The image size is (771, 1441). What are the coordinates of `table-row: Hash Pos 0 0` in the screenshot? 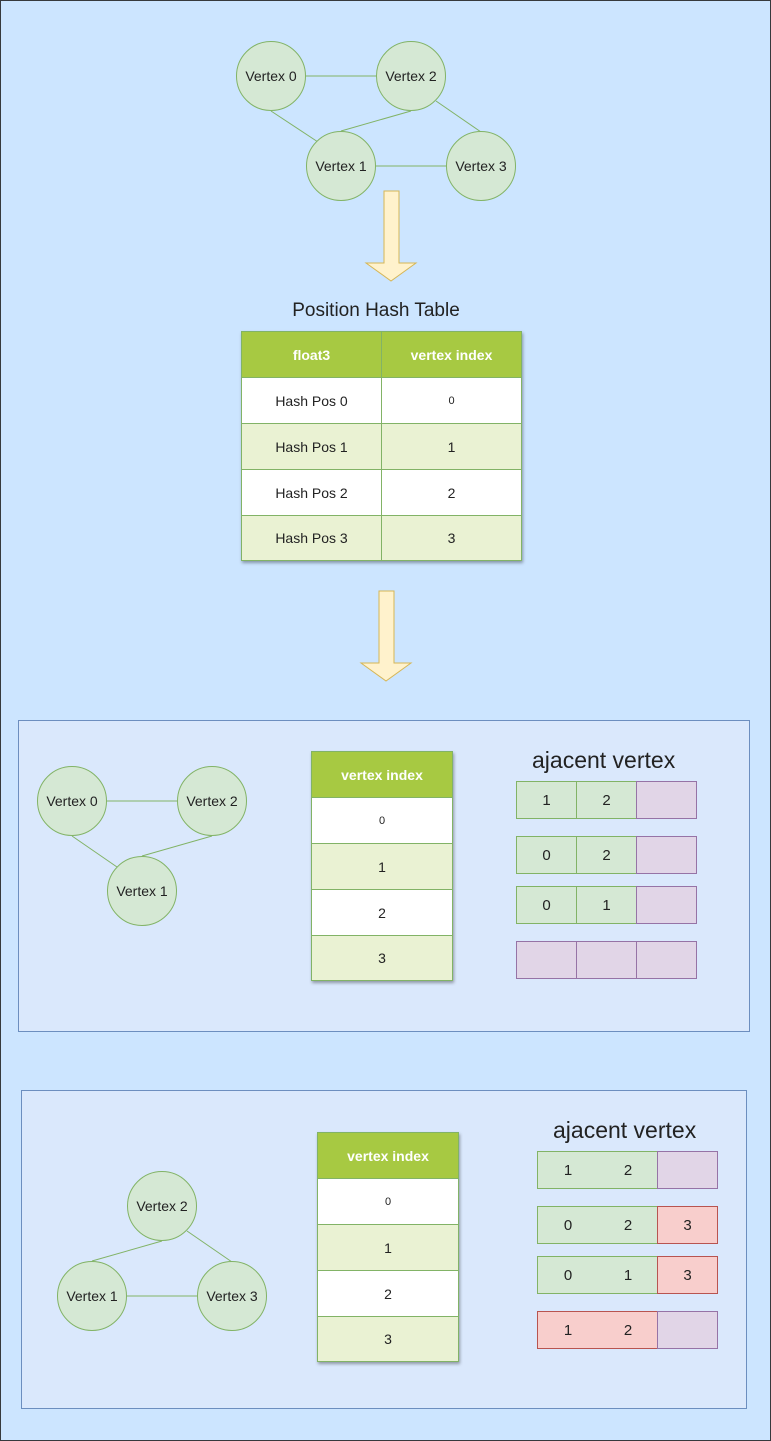 It's located at (381, 400).